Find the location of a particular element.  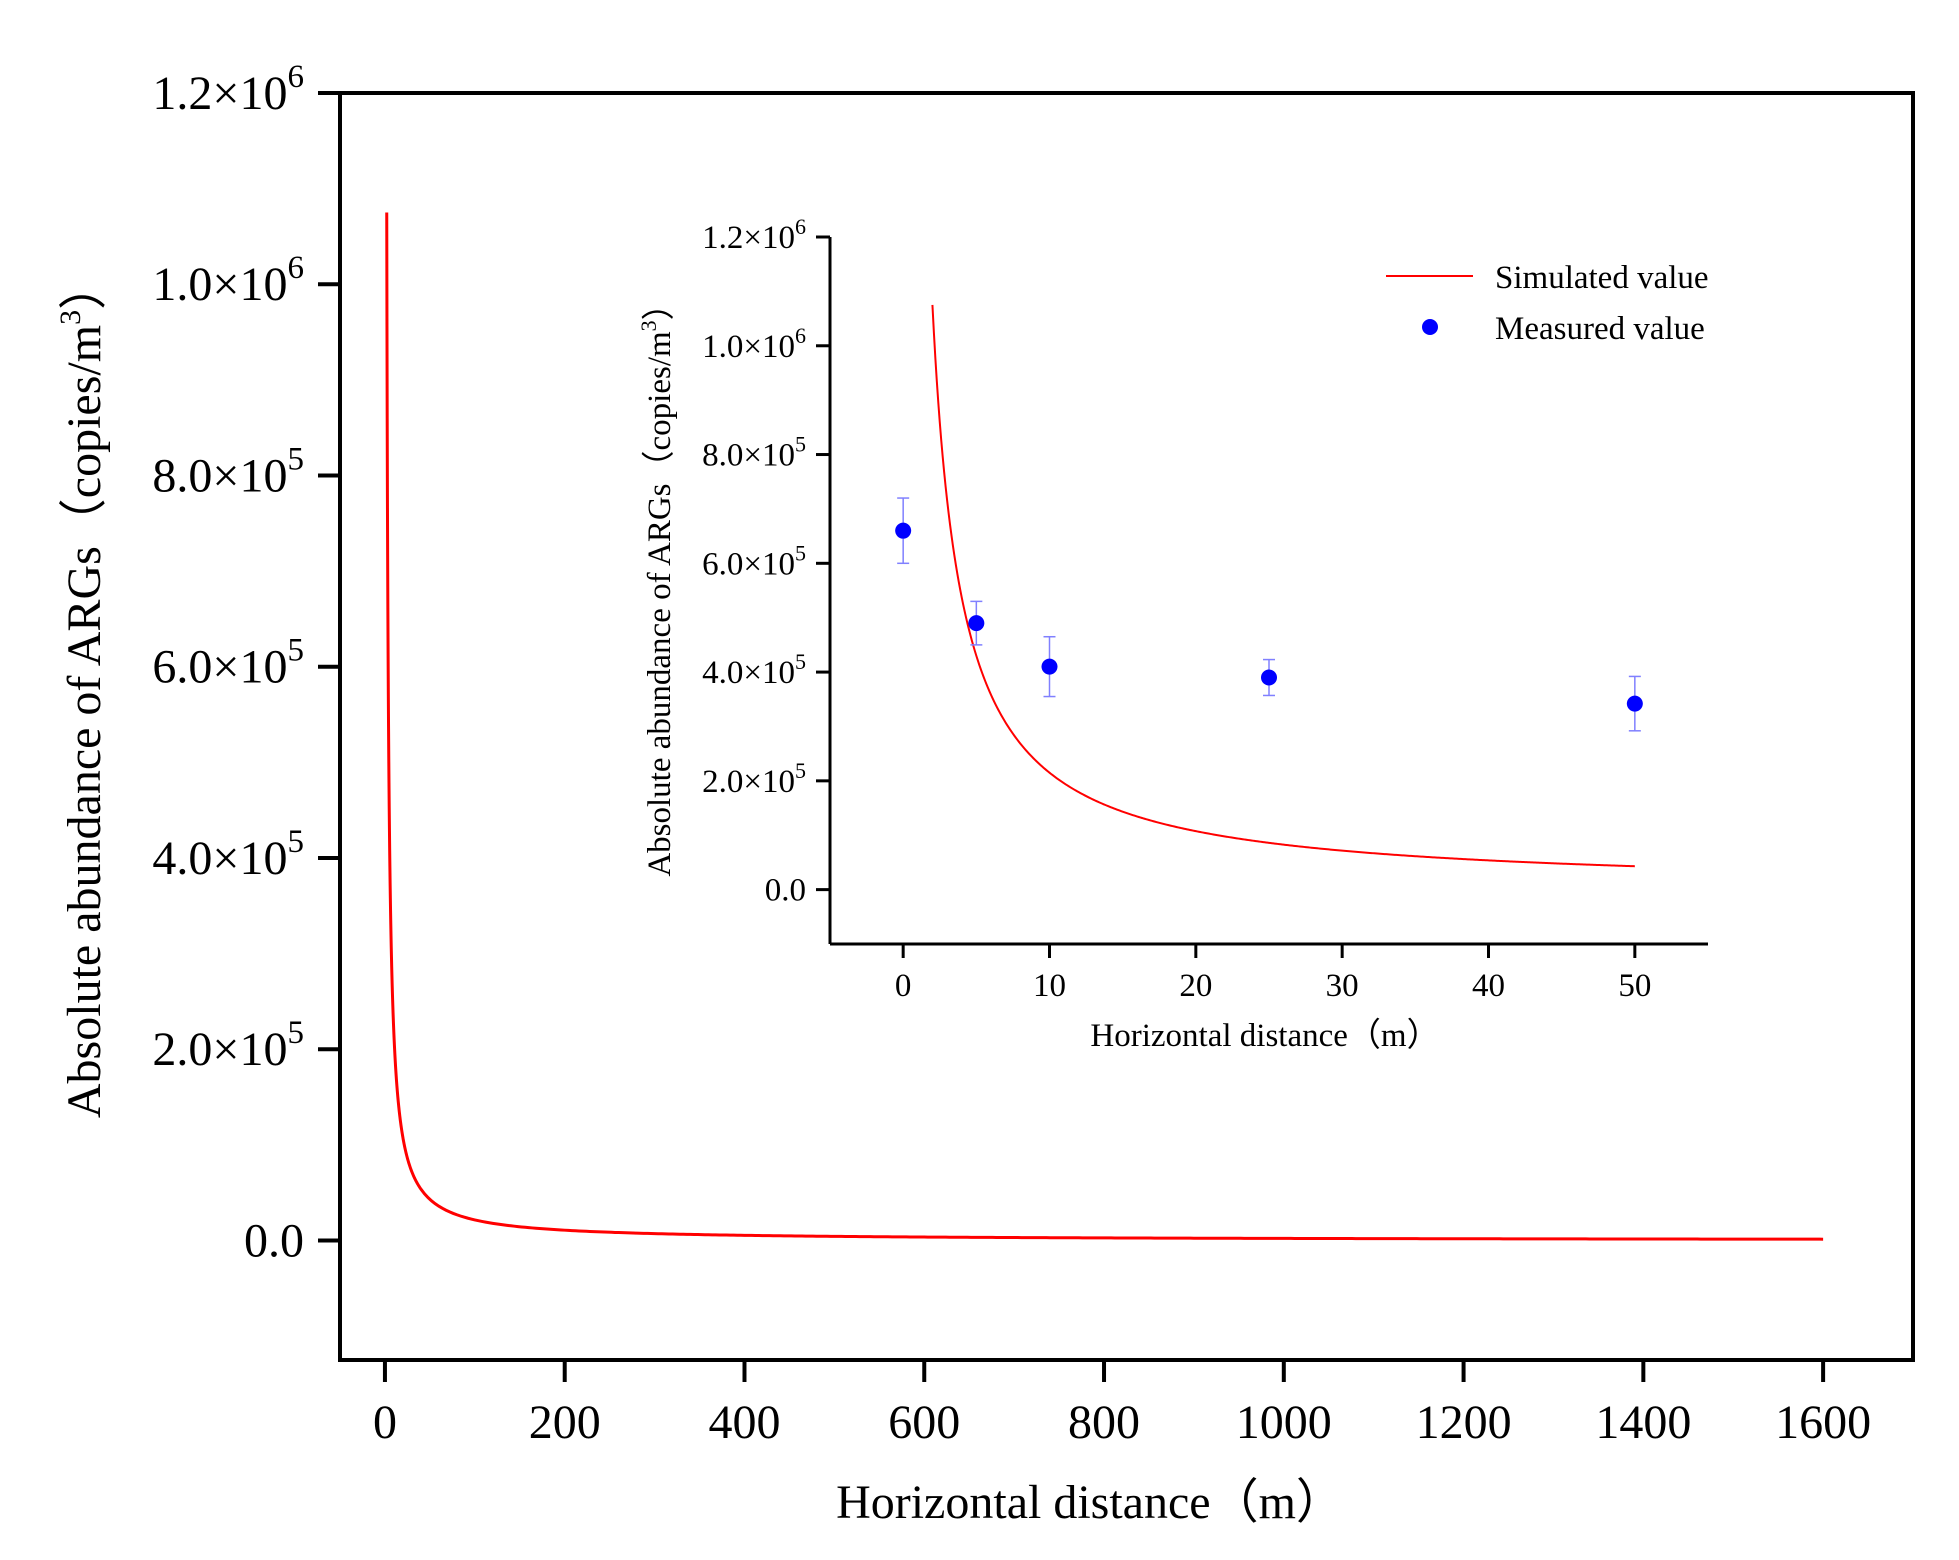

main-x-axis-ticks: 0 200 400 600 800 1000 1200 1400 1600 is located at coordinates (1122, 1404).